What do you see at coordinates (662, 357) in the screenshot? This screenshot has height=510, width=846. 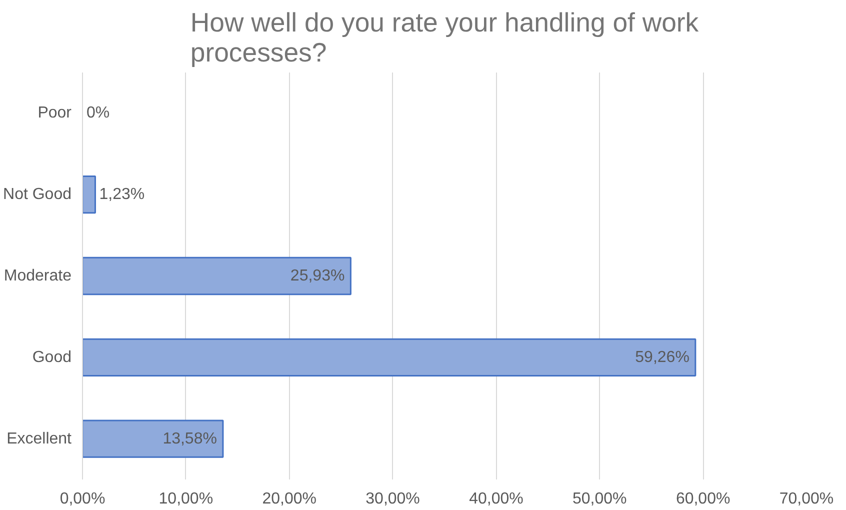 I see `data-label: 59,26%` at bounding box center [662, 357].